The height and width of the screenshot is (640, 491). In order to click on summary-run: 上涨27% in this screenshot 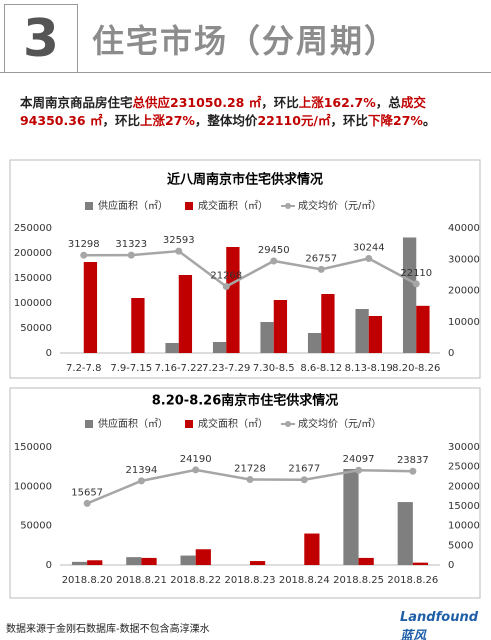, I will do `click(167, 120)`.